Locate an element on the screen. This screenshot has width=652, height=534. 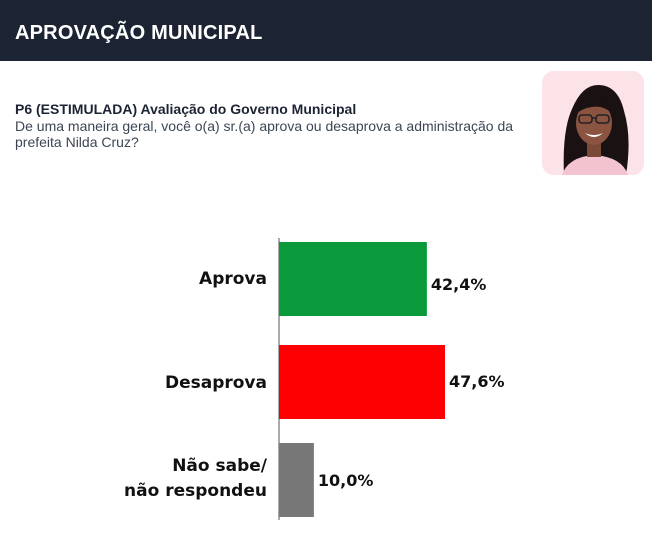
portrait-image is located at coordinates (593, 123).